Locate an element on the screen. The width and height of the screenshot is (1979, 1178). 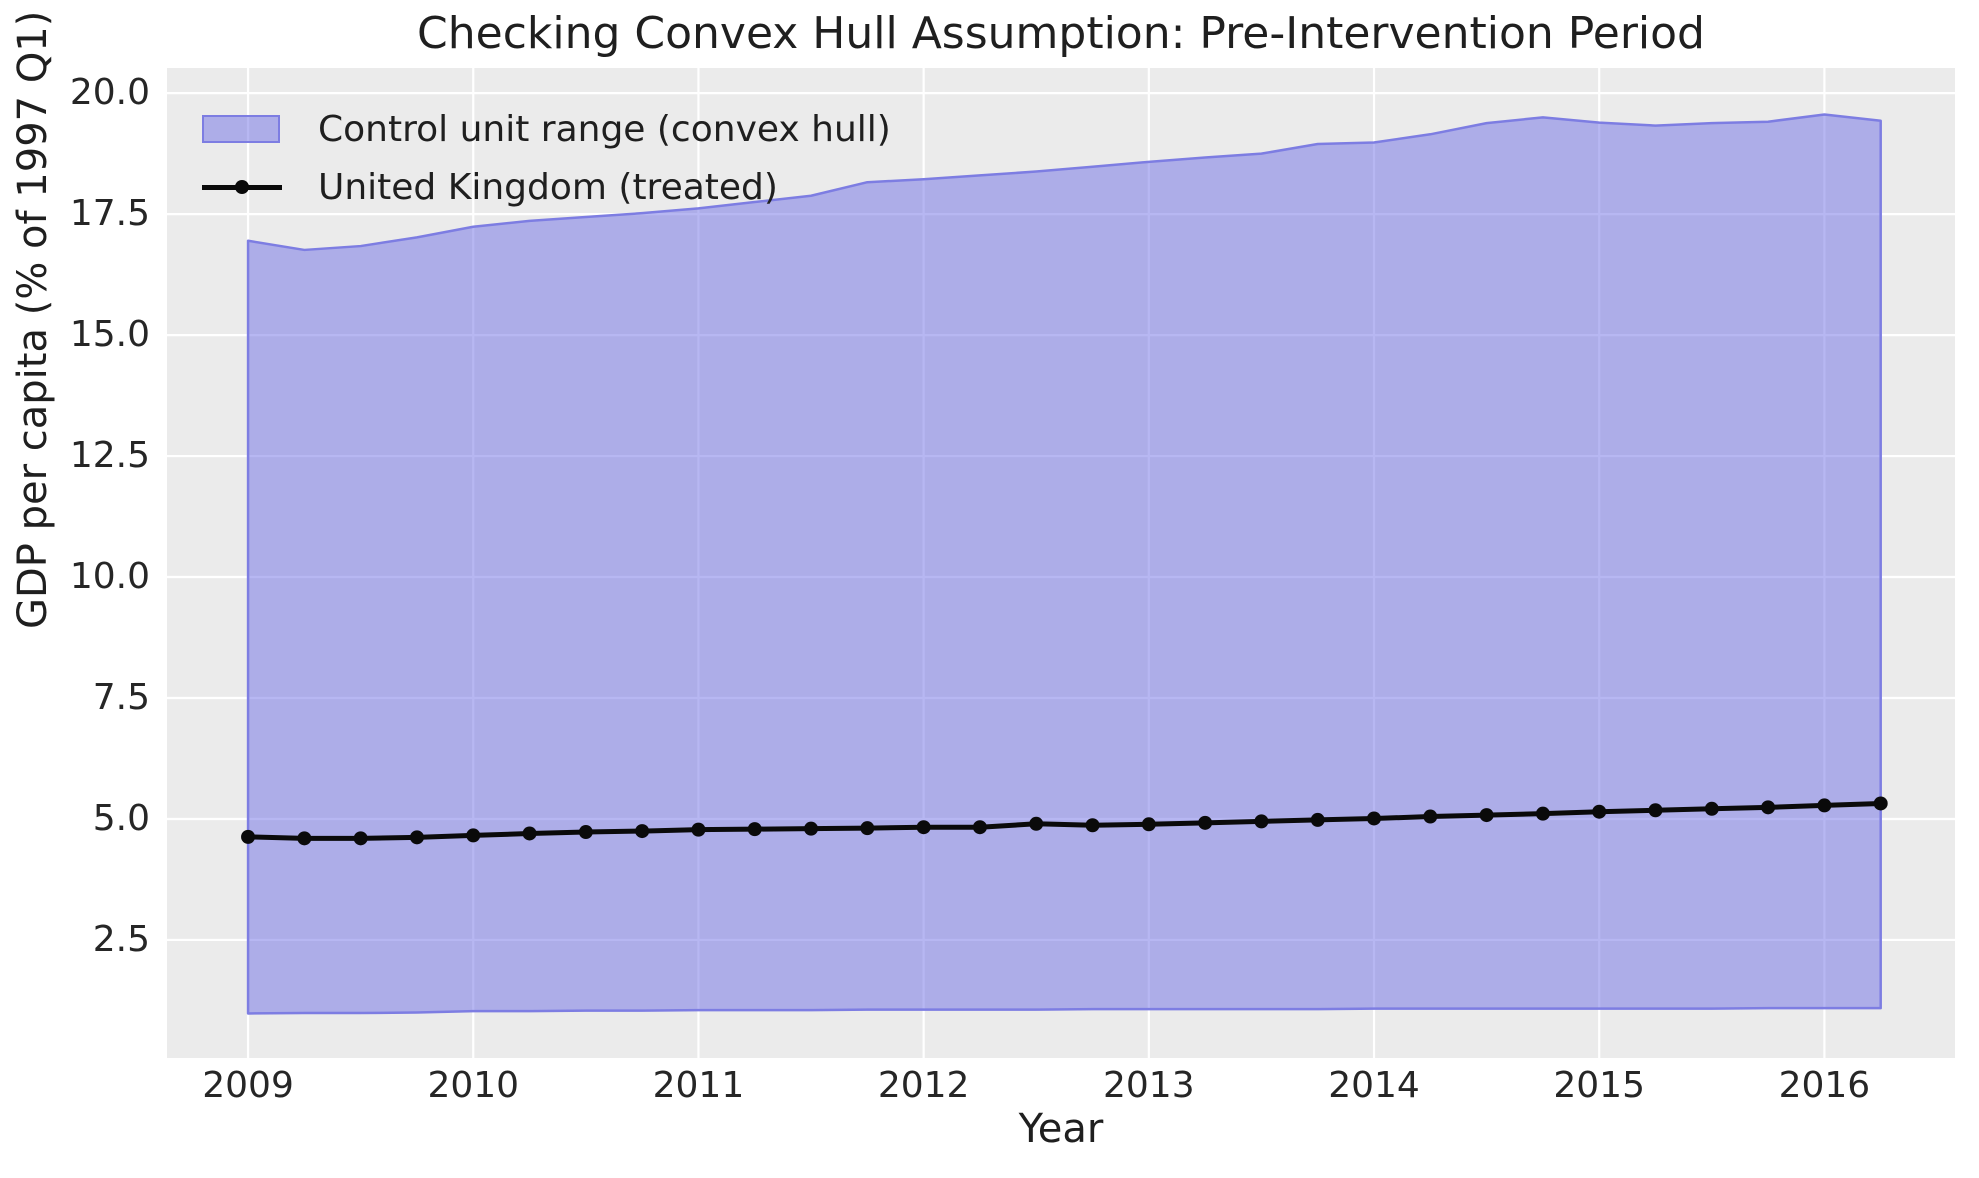
y-tick-label: 15.0 is located at coordinates (109, 335).